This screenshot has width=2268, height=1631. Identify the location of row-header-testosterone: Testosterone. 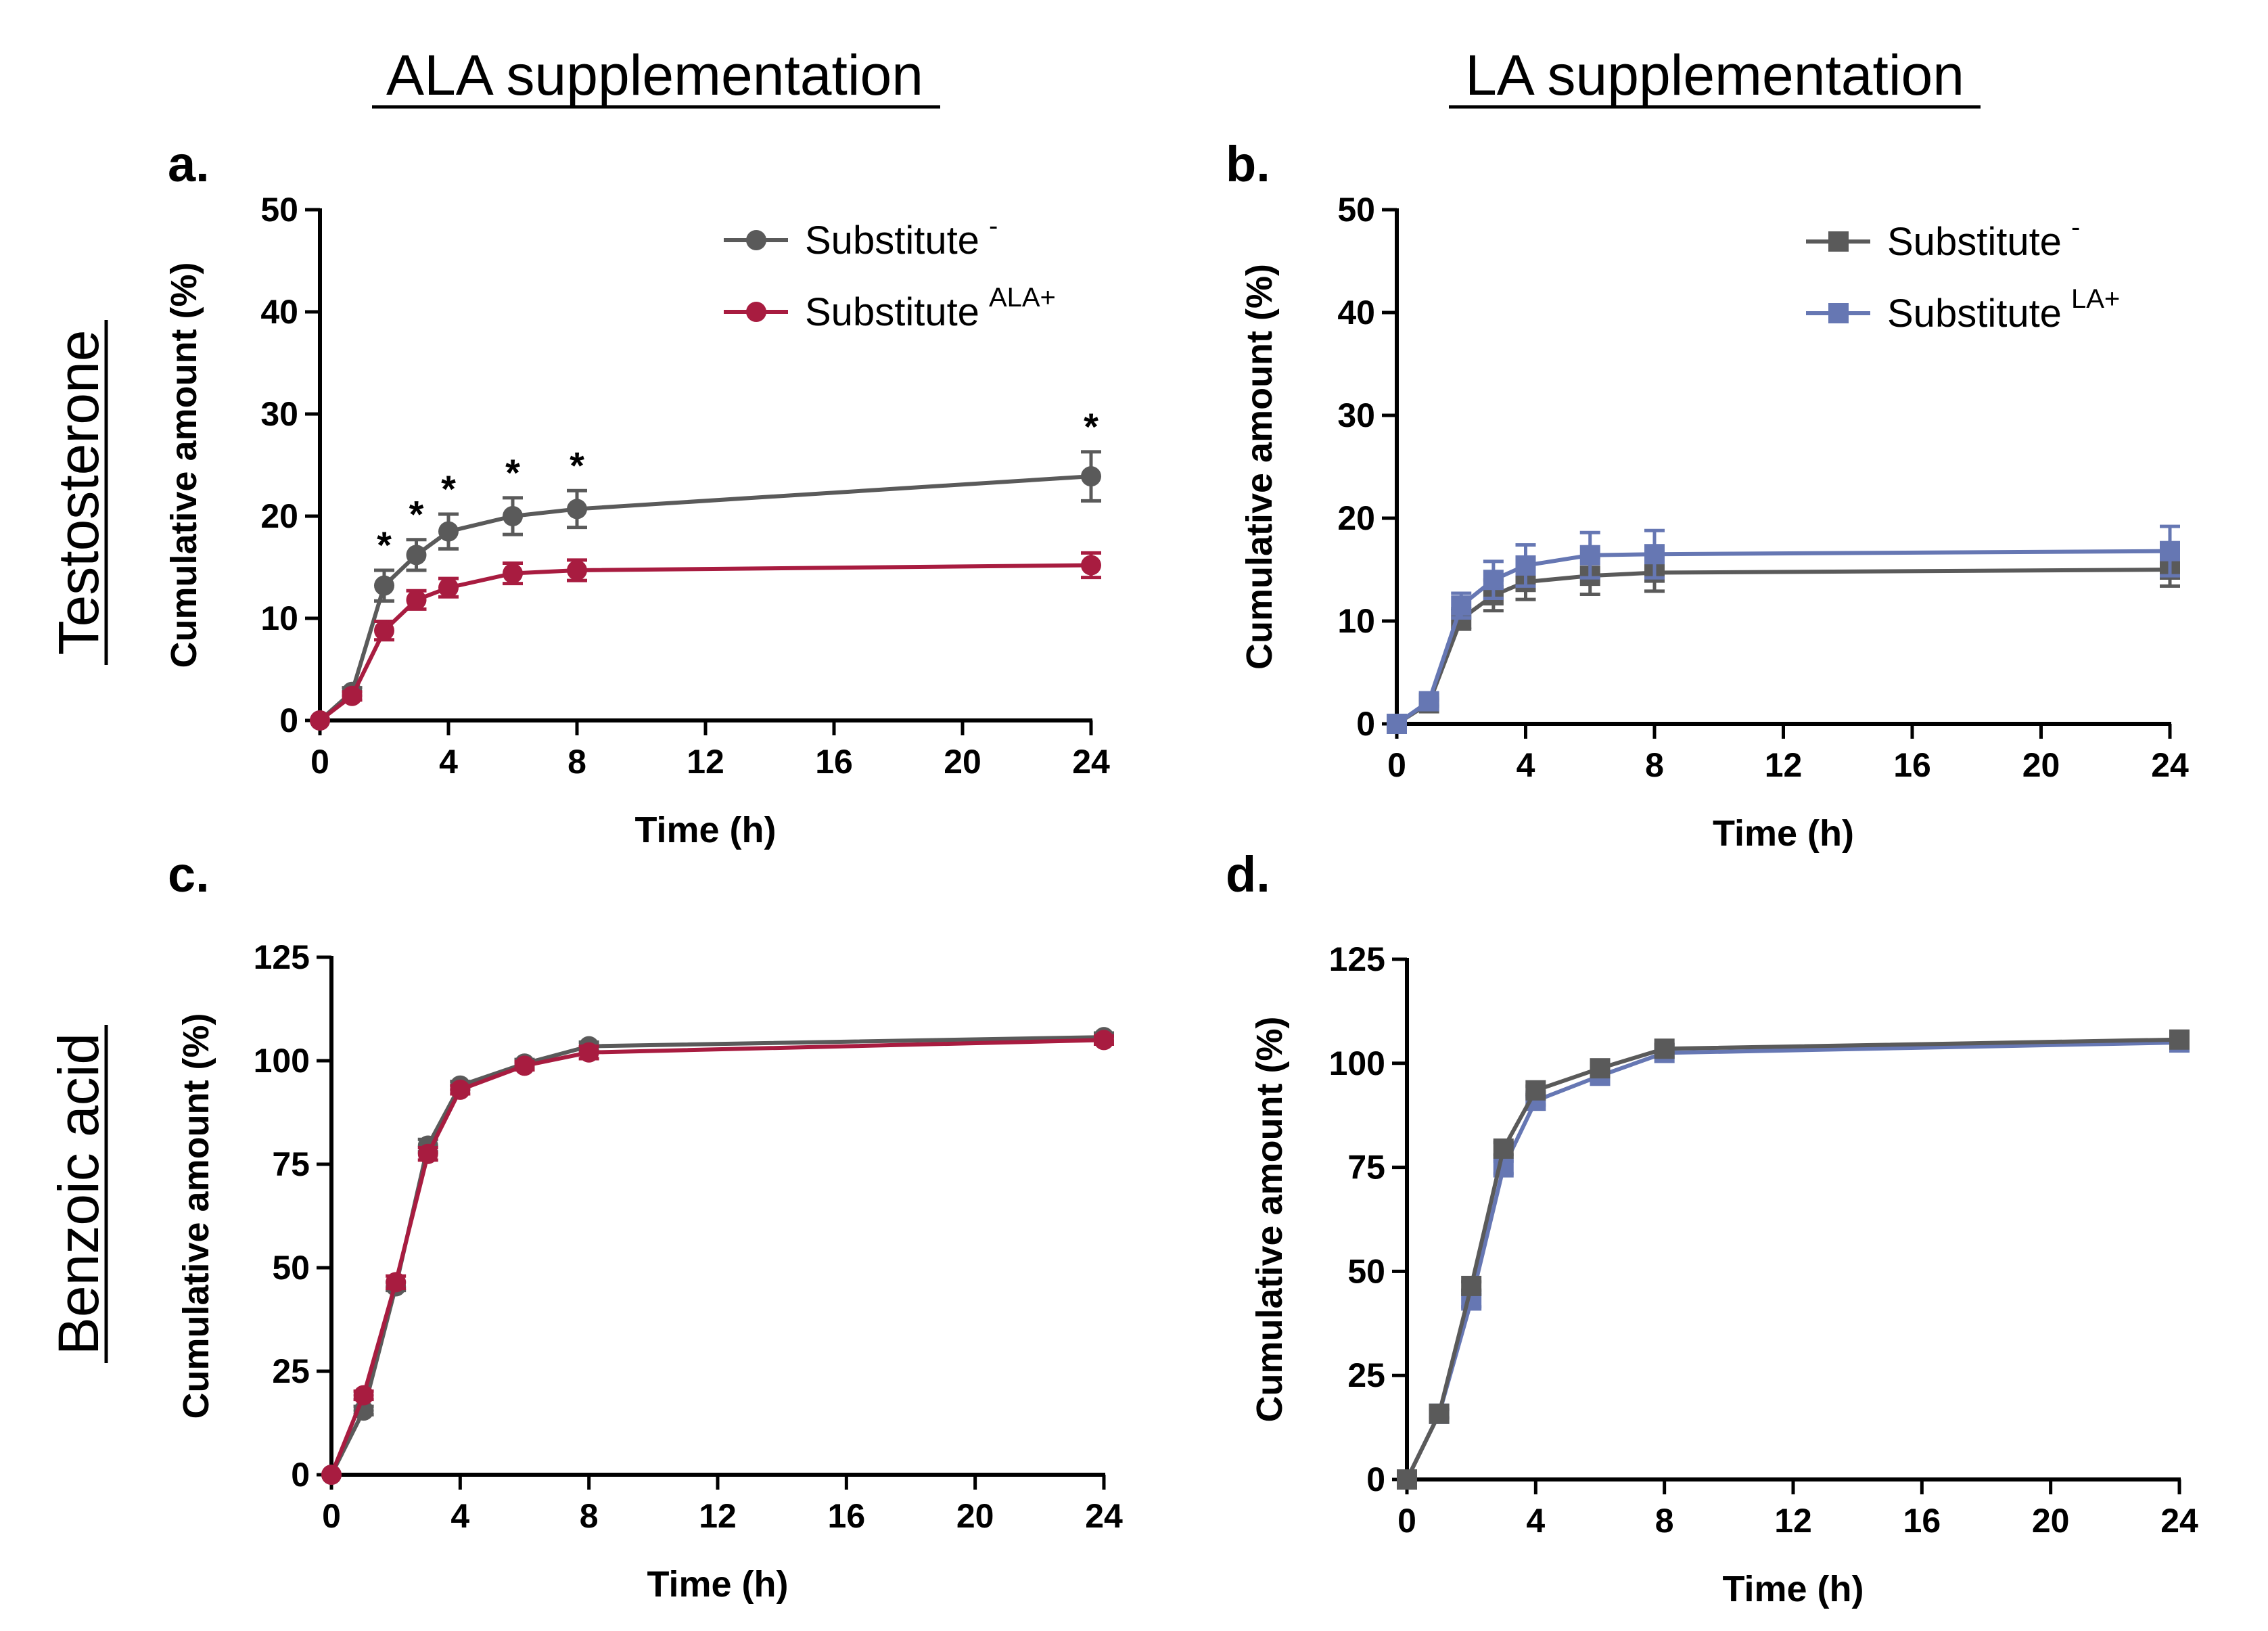
(78, 493).